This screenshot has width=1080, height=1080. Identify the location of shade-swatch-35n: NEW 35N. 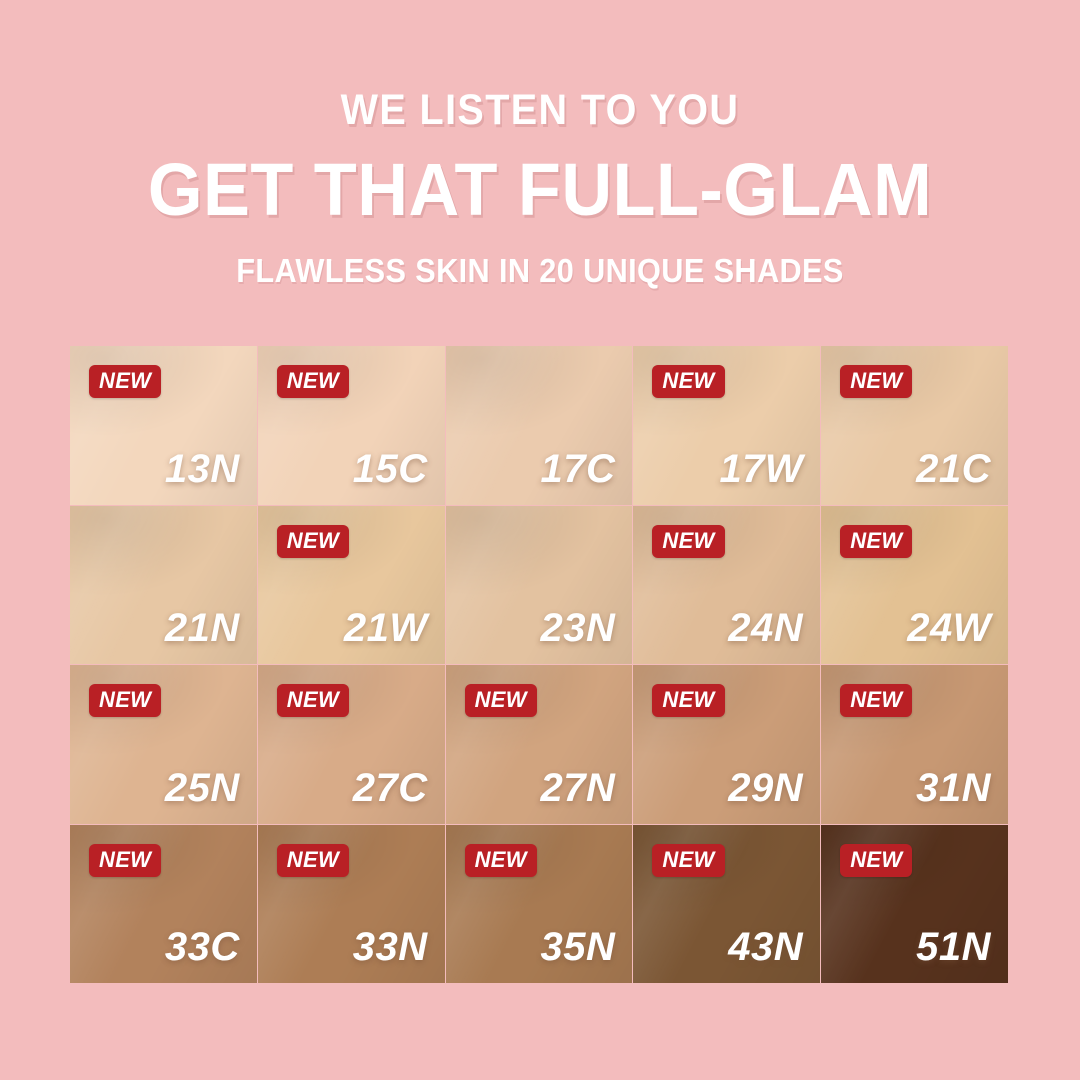
(539, 903).